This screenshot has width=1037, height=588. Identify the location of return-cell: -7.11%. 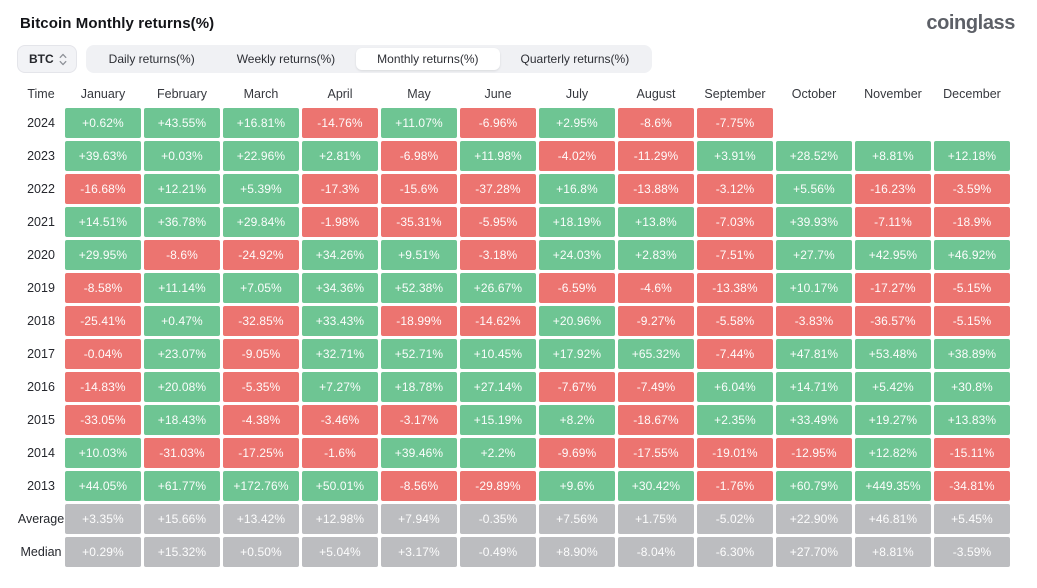
(893, 222).